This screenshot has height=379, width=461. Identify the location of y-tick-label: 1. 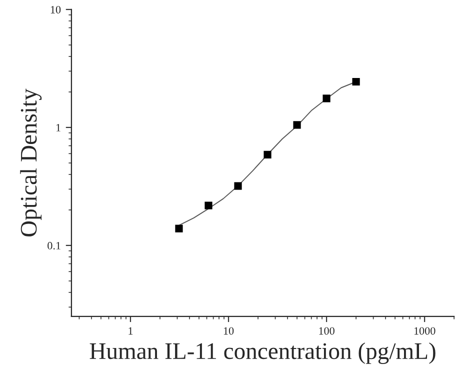
(58, 128).